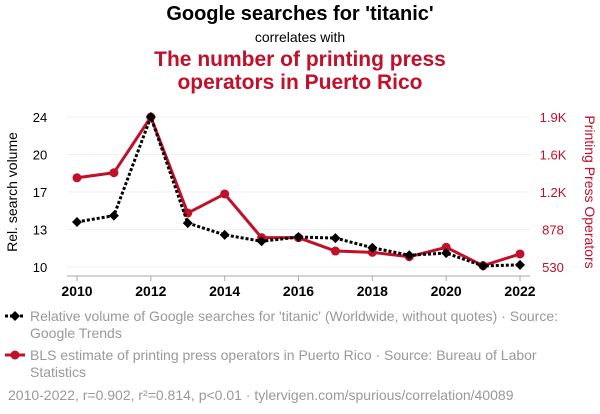 The image size is (600, 414). What do you see at coordinates (300, 14) in the screenshot?
I see `chart-title: Google searches for 'titanic'` at bounding box center [300, 14].